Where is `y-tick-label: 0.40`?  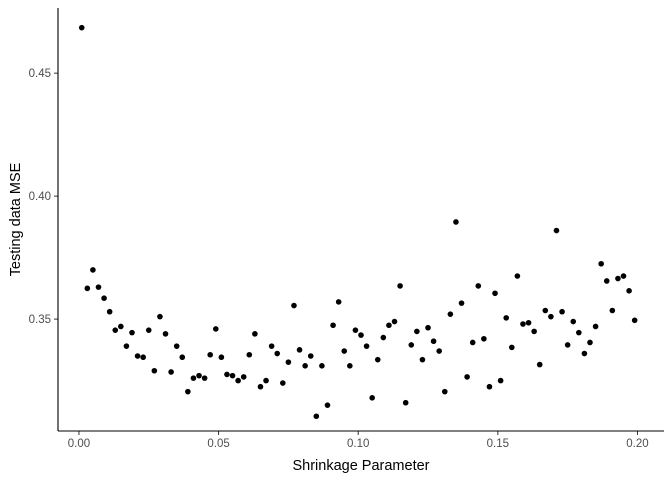
y-tick-label: 0.40 is located at coordinates (40, 197).